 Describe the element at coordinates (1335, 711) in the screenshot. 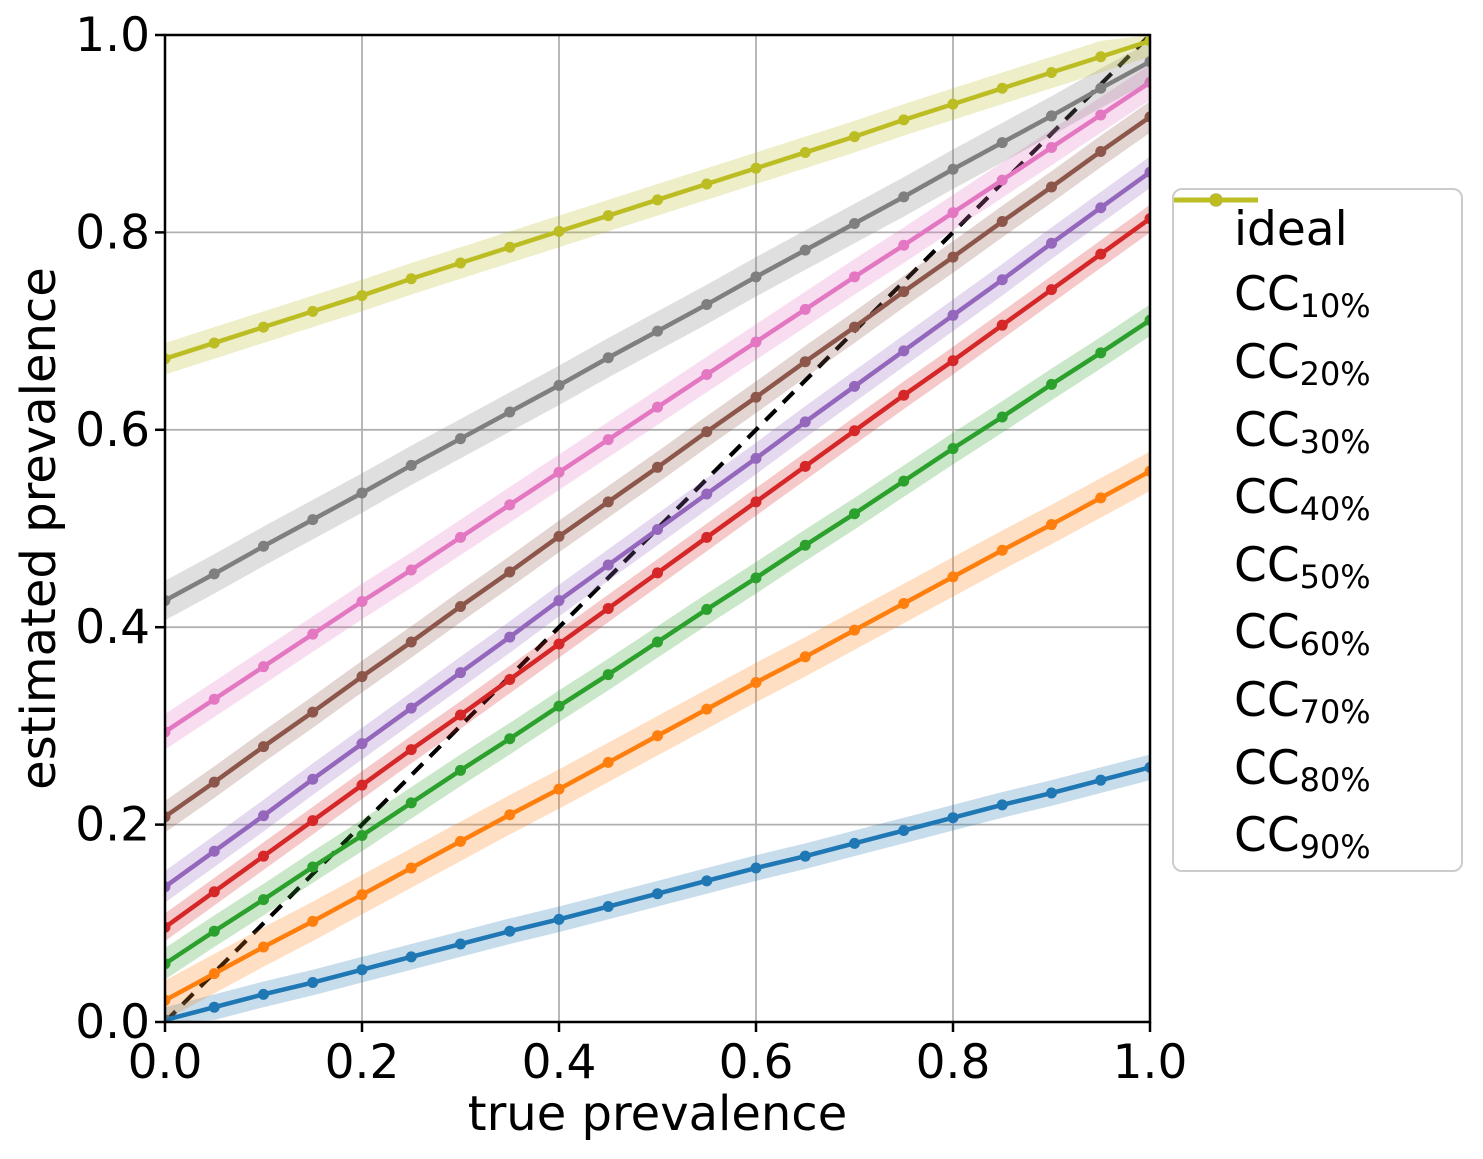

I see `legend-label-subscript: 70%` at that location.